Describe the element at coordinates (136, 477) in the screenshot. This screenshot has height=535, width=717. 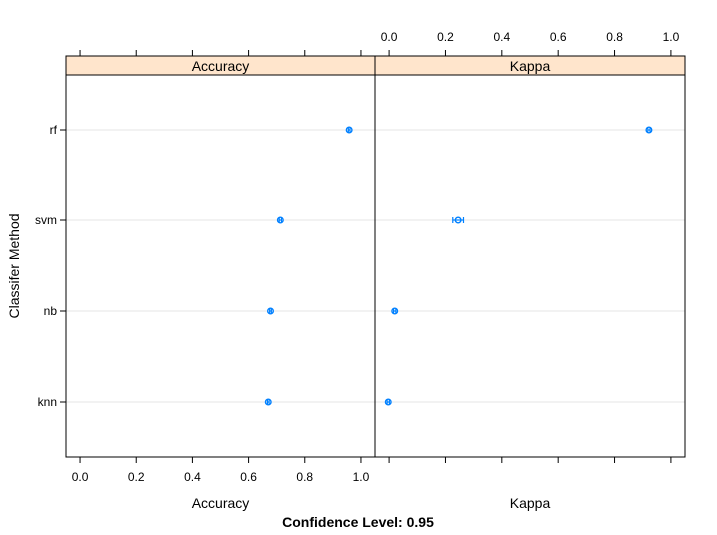
I see `accuracy-x-tick-label-1: 0.2` at that location.